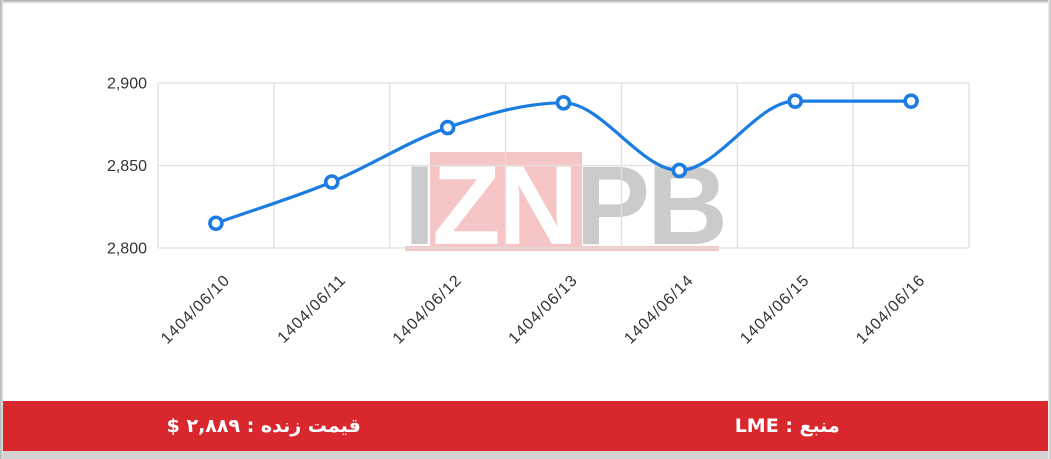 This screenshot has height=459, width=1051. What do you see at coordinates (1049, 229) in the screenshot?
I see `card-right-edge` at bounding box center [1049, 229].